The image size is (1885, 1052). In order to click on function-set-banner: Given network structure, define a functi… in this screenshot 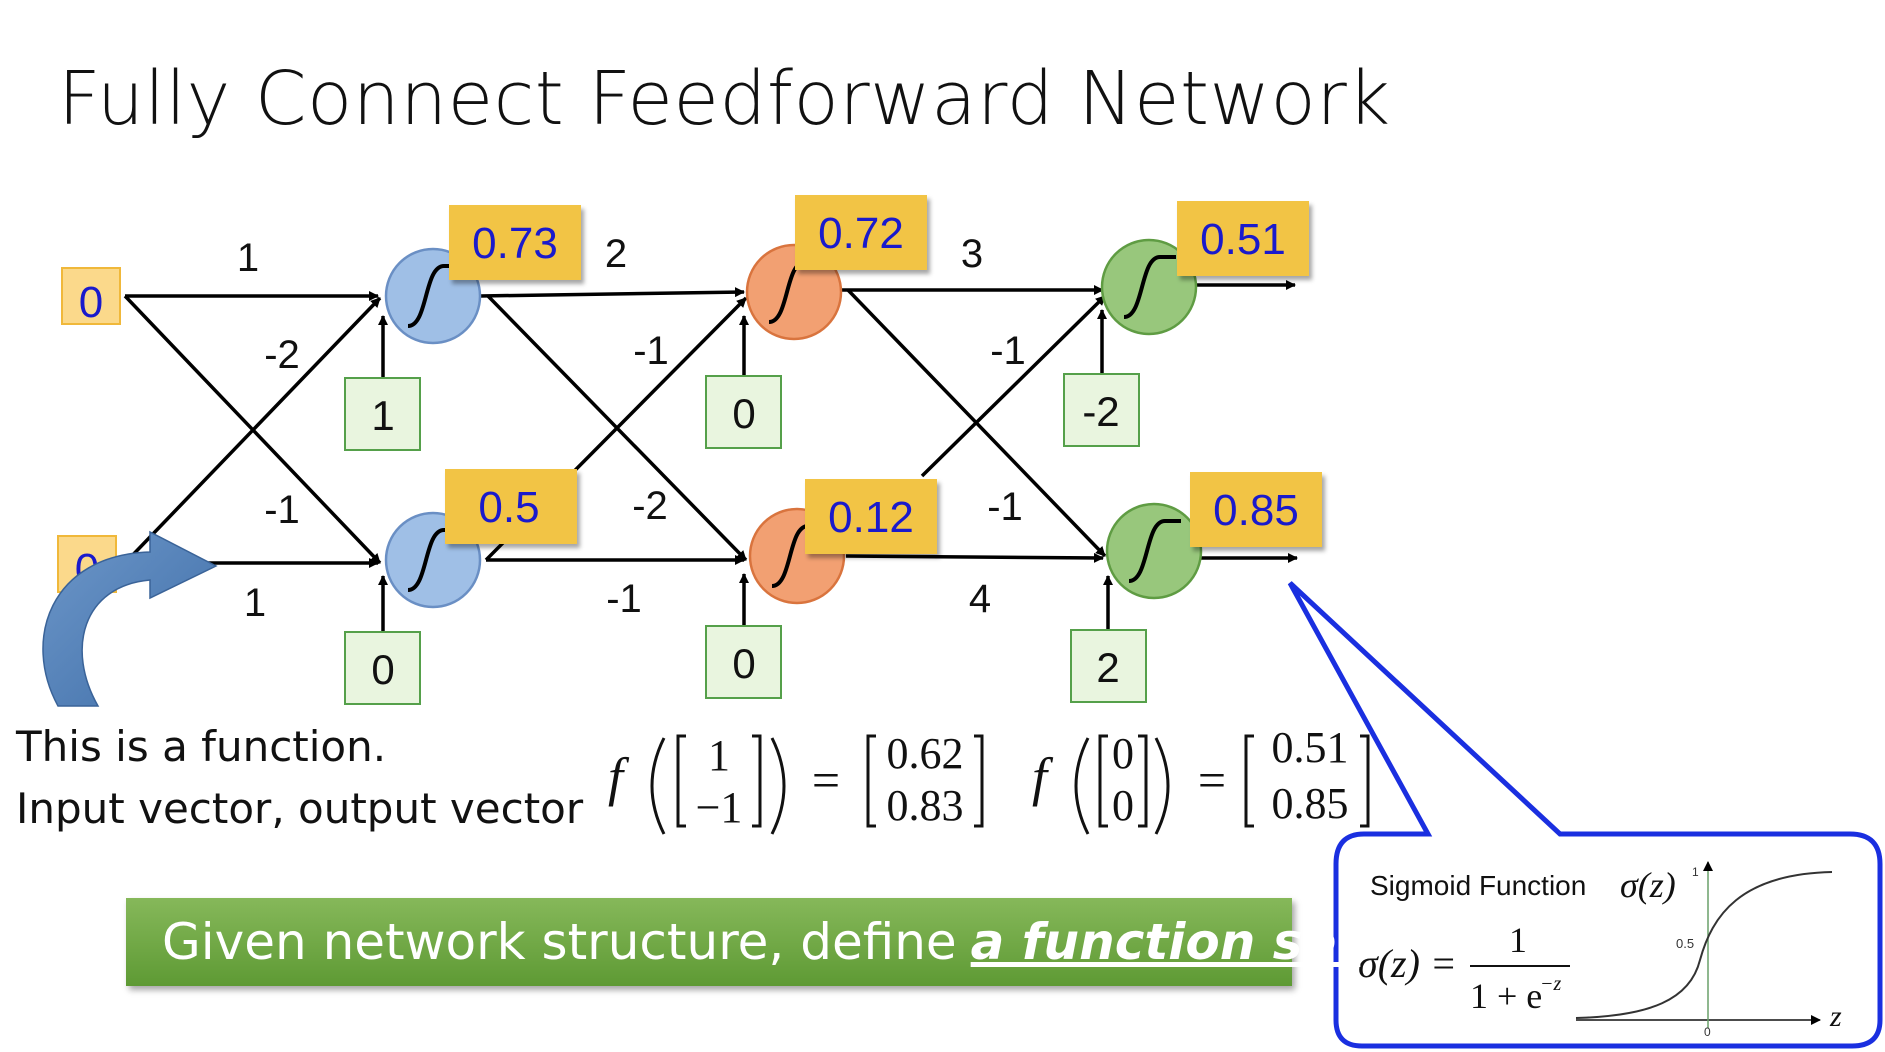, I will do `click(743, 942)`.